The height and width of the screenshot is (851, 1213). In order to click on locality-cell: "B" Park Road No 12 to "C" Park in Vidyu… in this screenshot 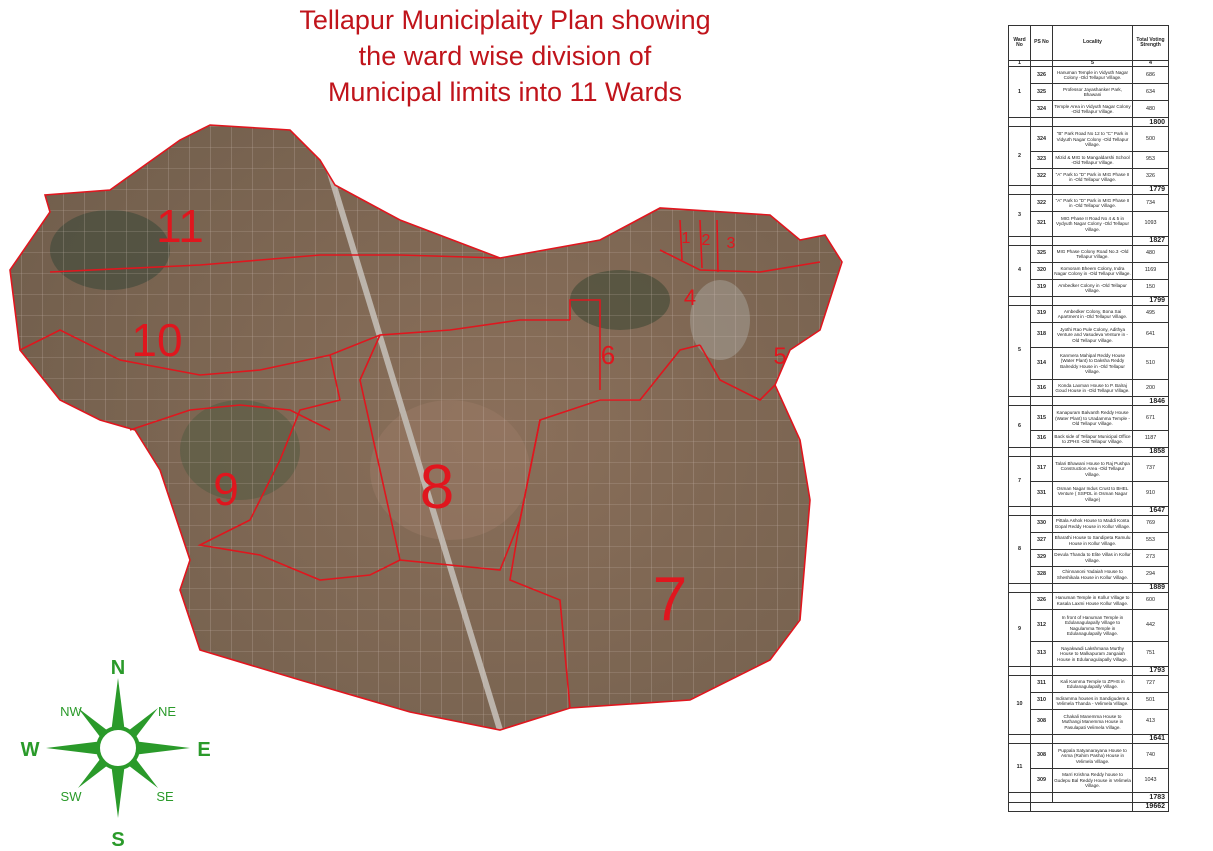, I will do `click(1092, 139)`.